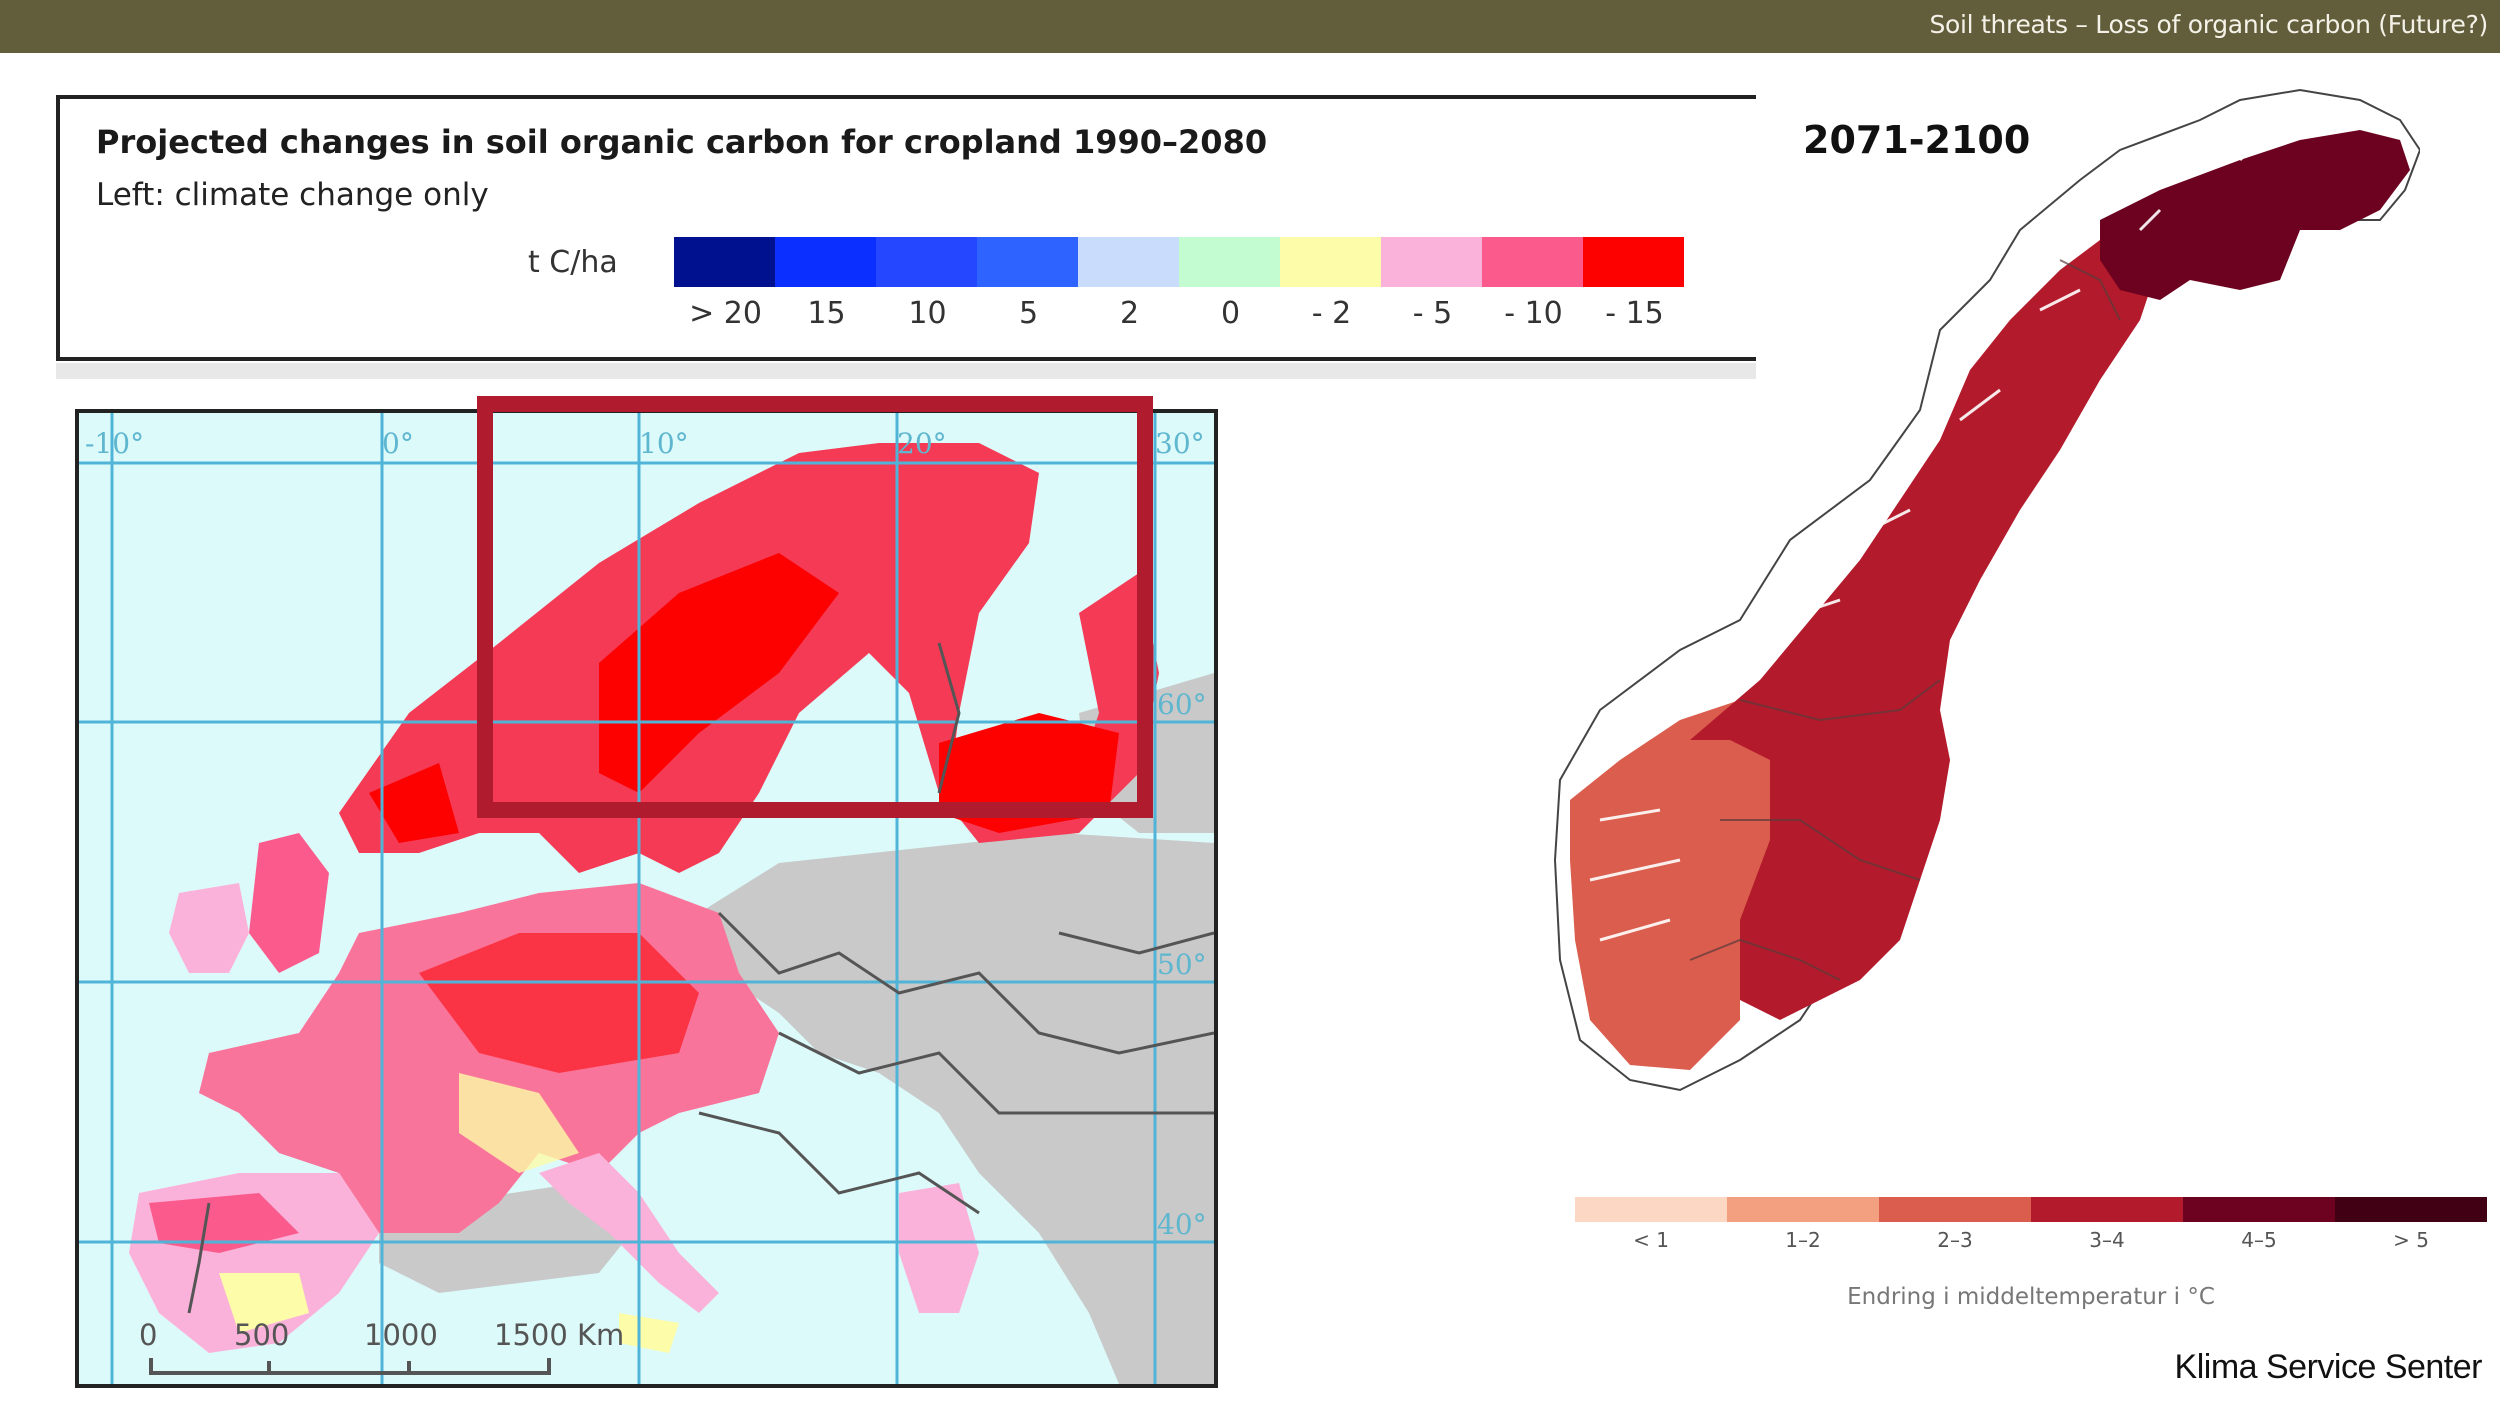 The height and width of the screenshot is (1406, 2500). Describe the element at coordinates (1634, 313) in the screenshot. I see `soc-bin-label: - 15` at that location.